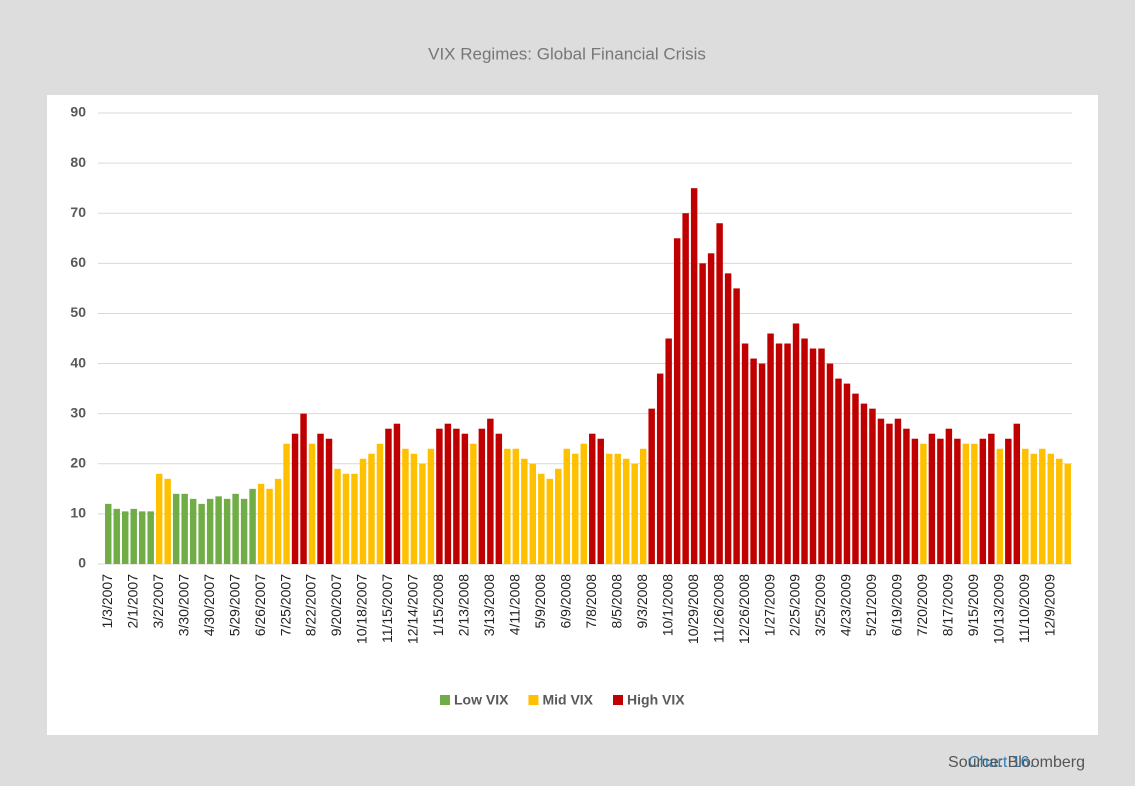 This screenshot has height=786, width=1135. Describe the element at coordinates (1049, 605) in the screenshot. I see `x-tick-label: 12/9/2009` at that location.